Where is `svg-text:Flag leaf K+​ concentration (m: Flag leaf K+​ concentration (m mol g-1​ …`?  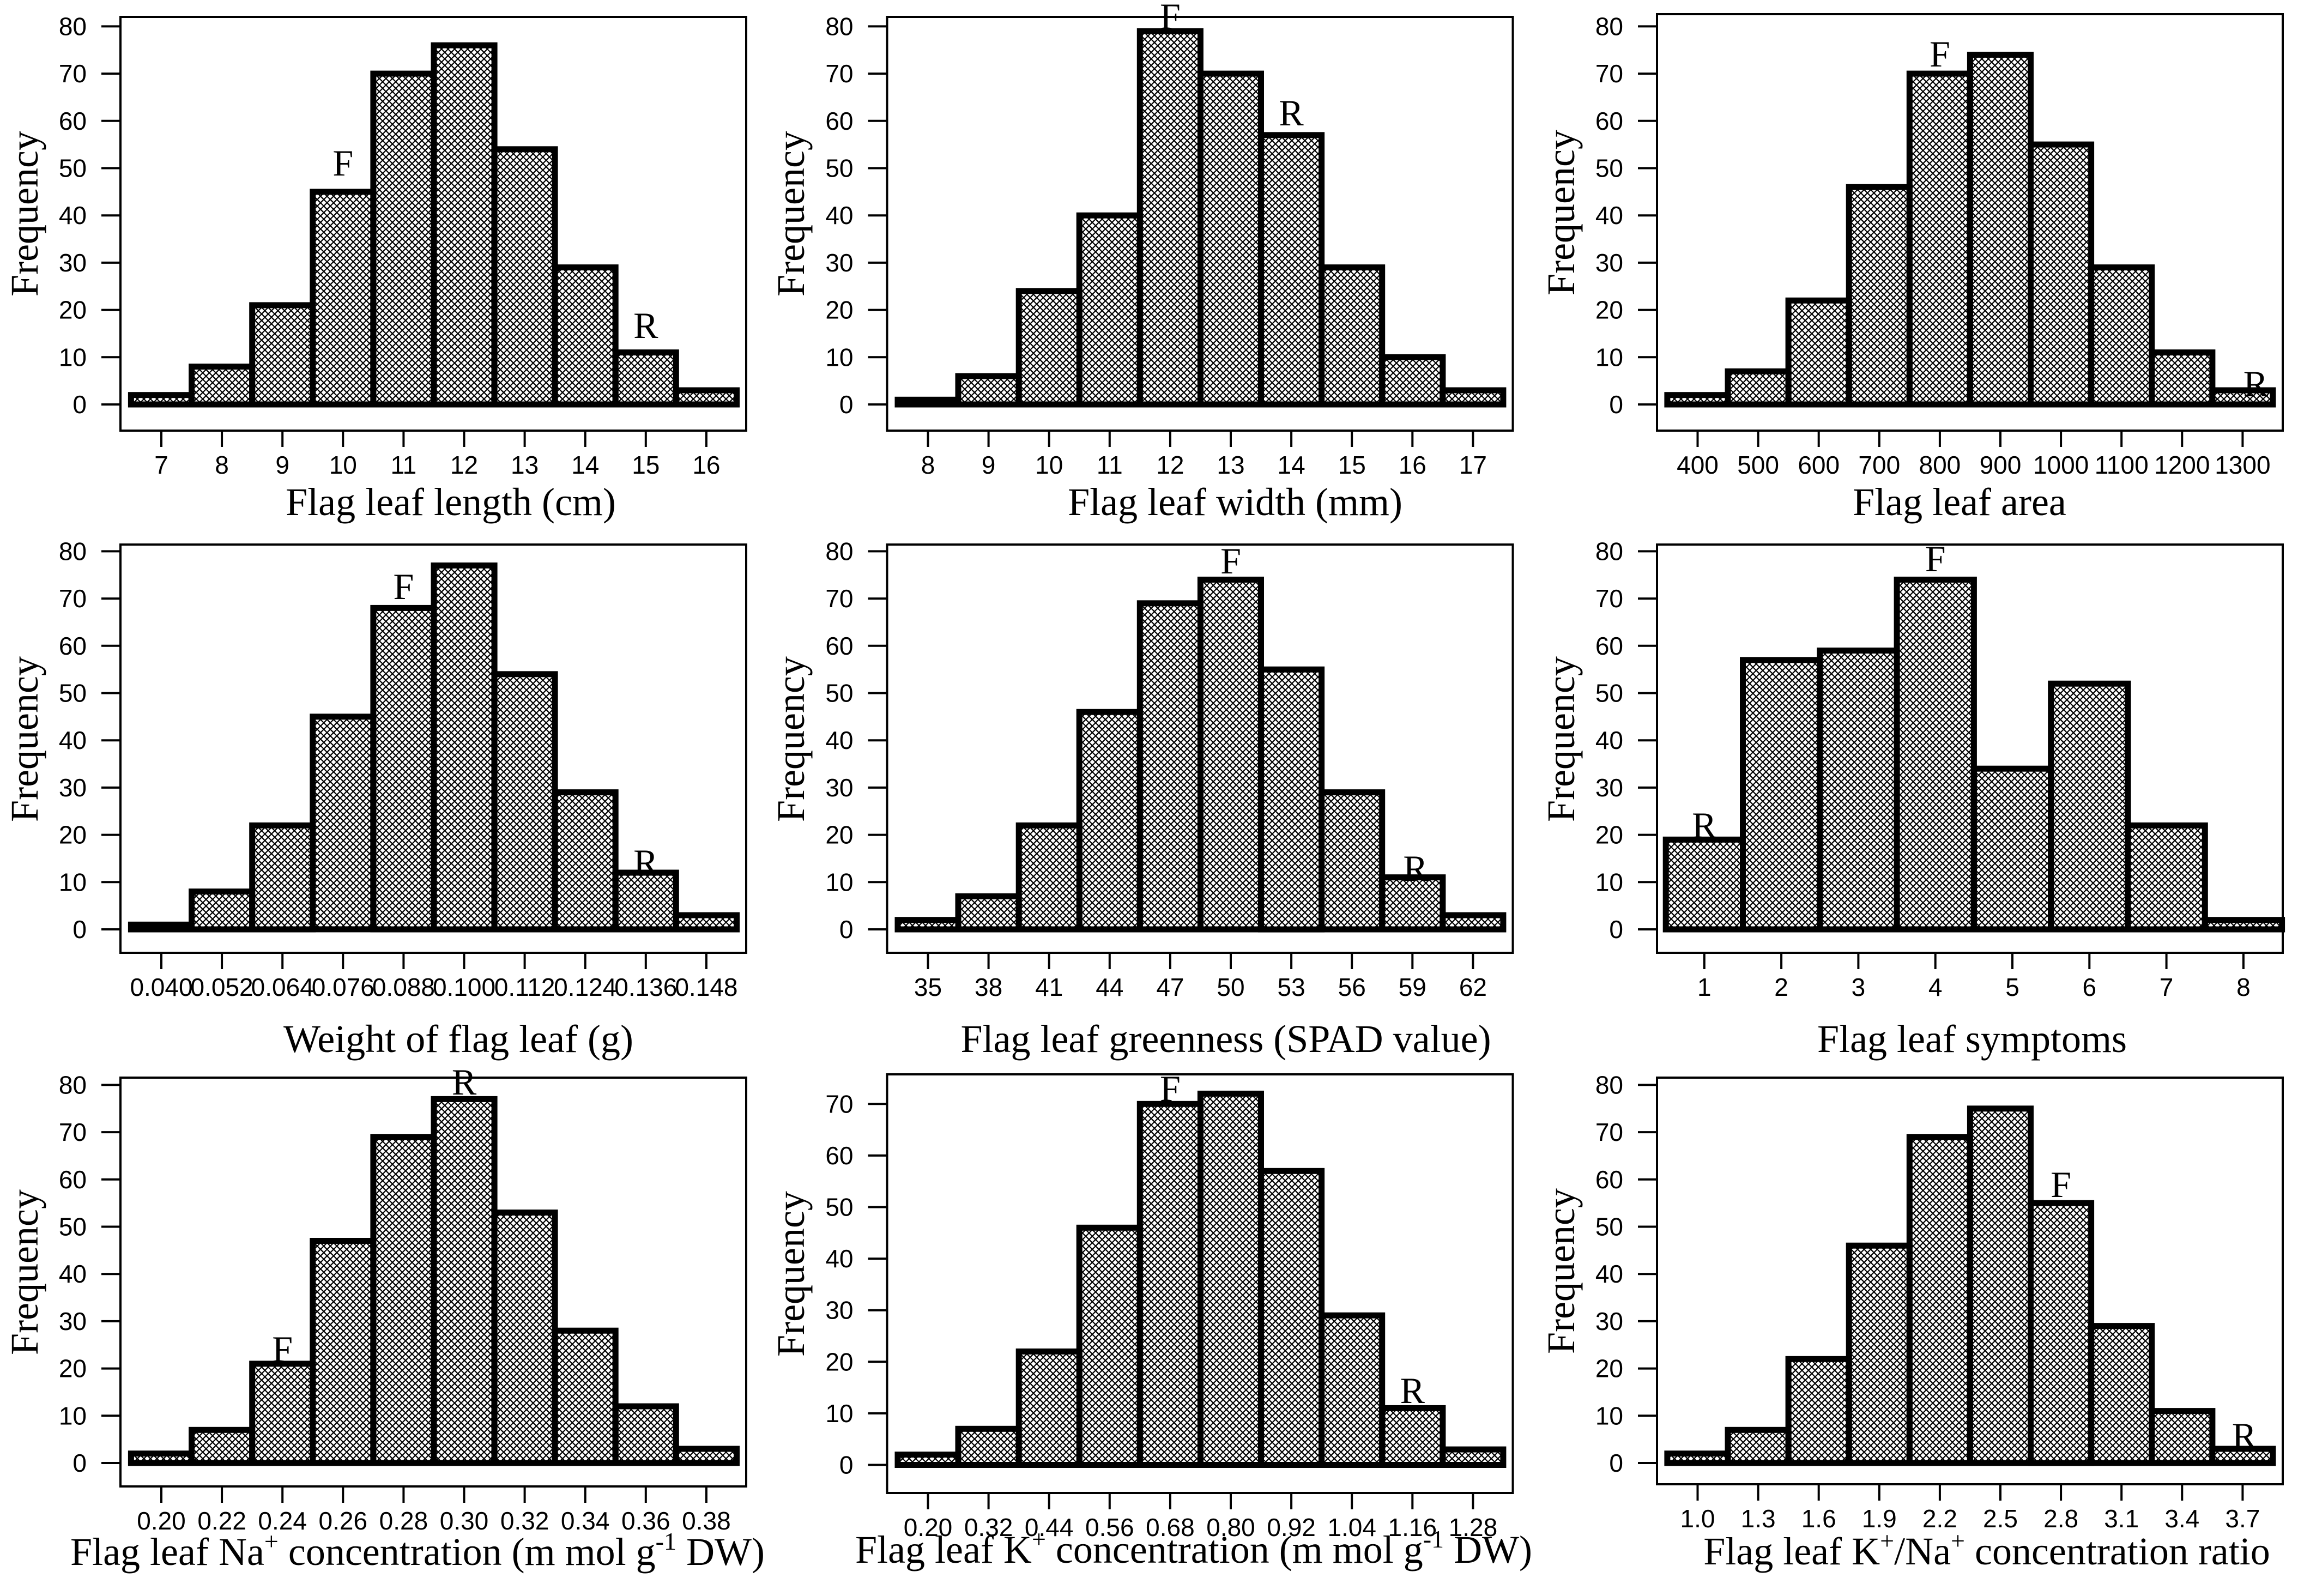 svg-text:Flag leaf K+​ concentration (m: Flag leaf K+​ concentration (m mol g-1​ … is located at coordinates (1193, 1548).